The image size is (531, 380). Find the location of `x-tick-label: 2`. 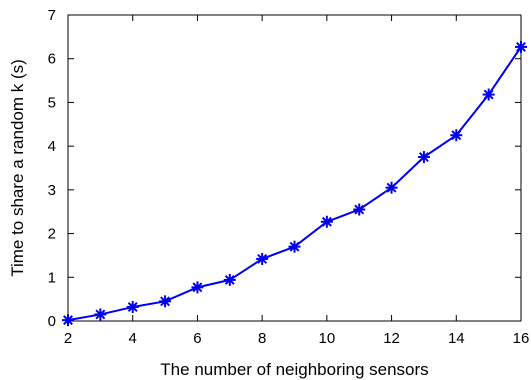

x-tick-label: 2 is located at coordinates (68, 338).